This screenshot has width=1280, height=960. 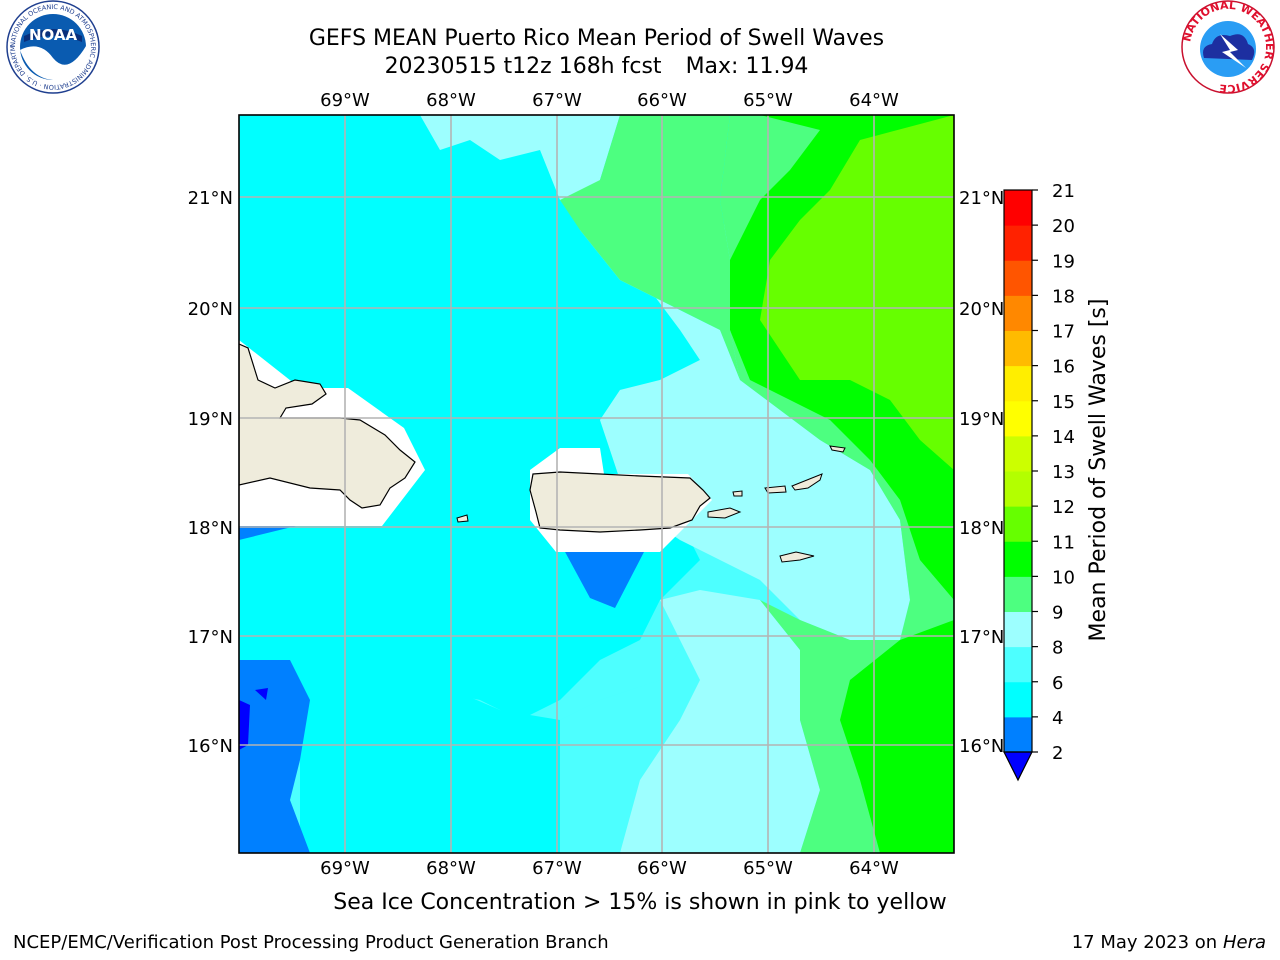 What do you see at coordinates (1057, 753) in the screenshot?
I see `colorbar-tick-label: 2` at bounding box center [1057, 753].